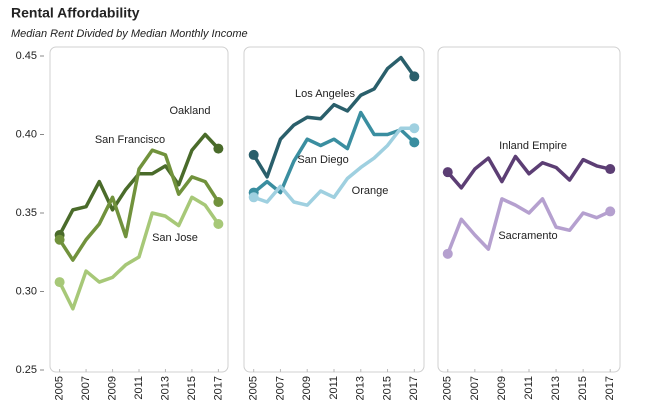 Image resolution: width=672 pixels, height=415 pixels. What do you see at coordinates (26, 213) in the screenshot?
I see `y-tick-label: 0.35` at bounding box center [26, 213].